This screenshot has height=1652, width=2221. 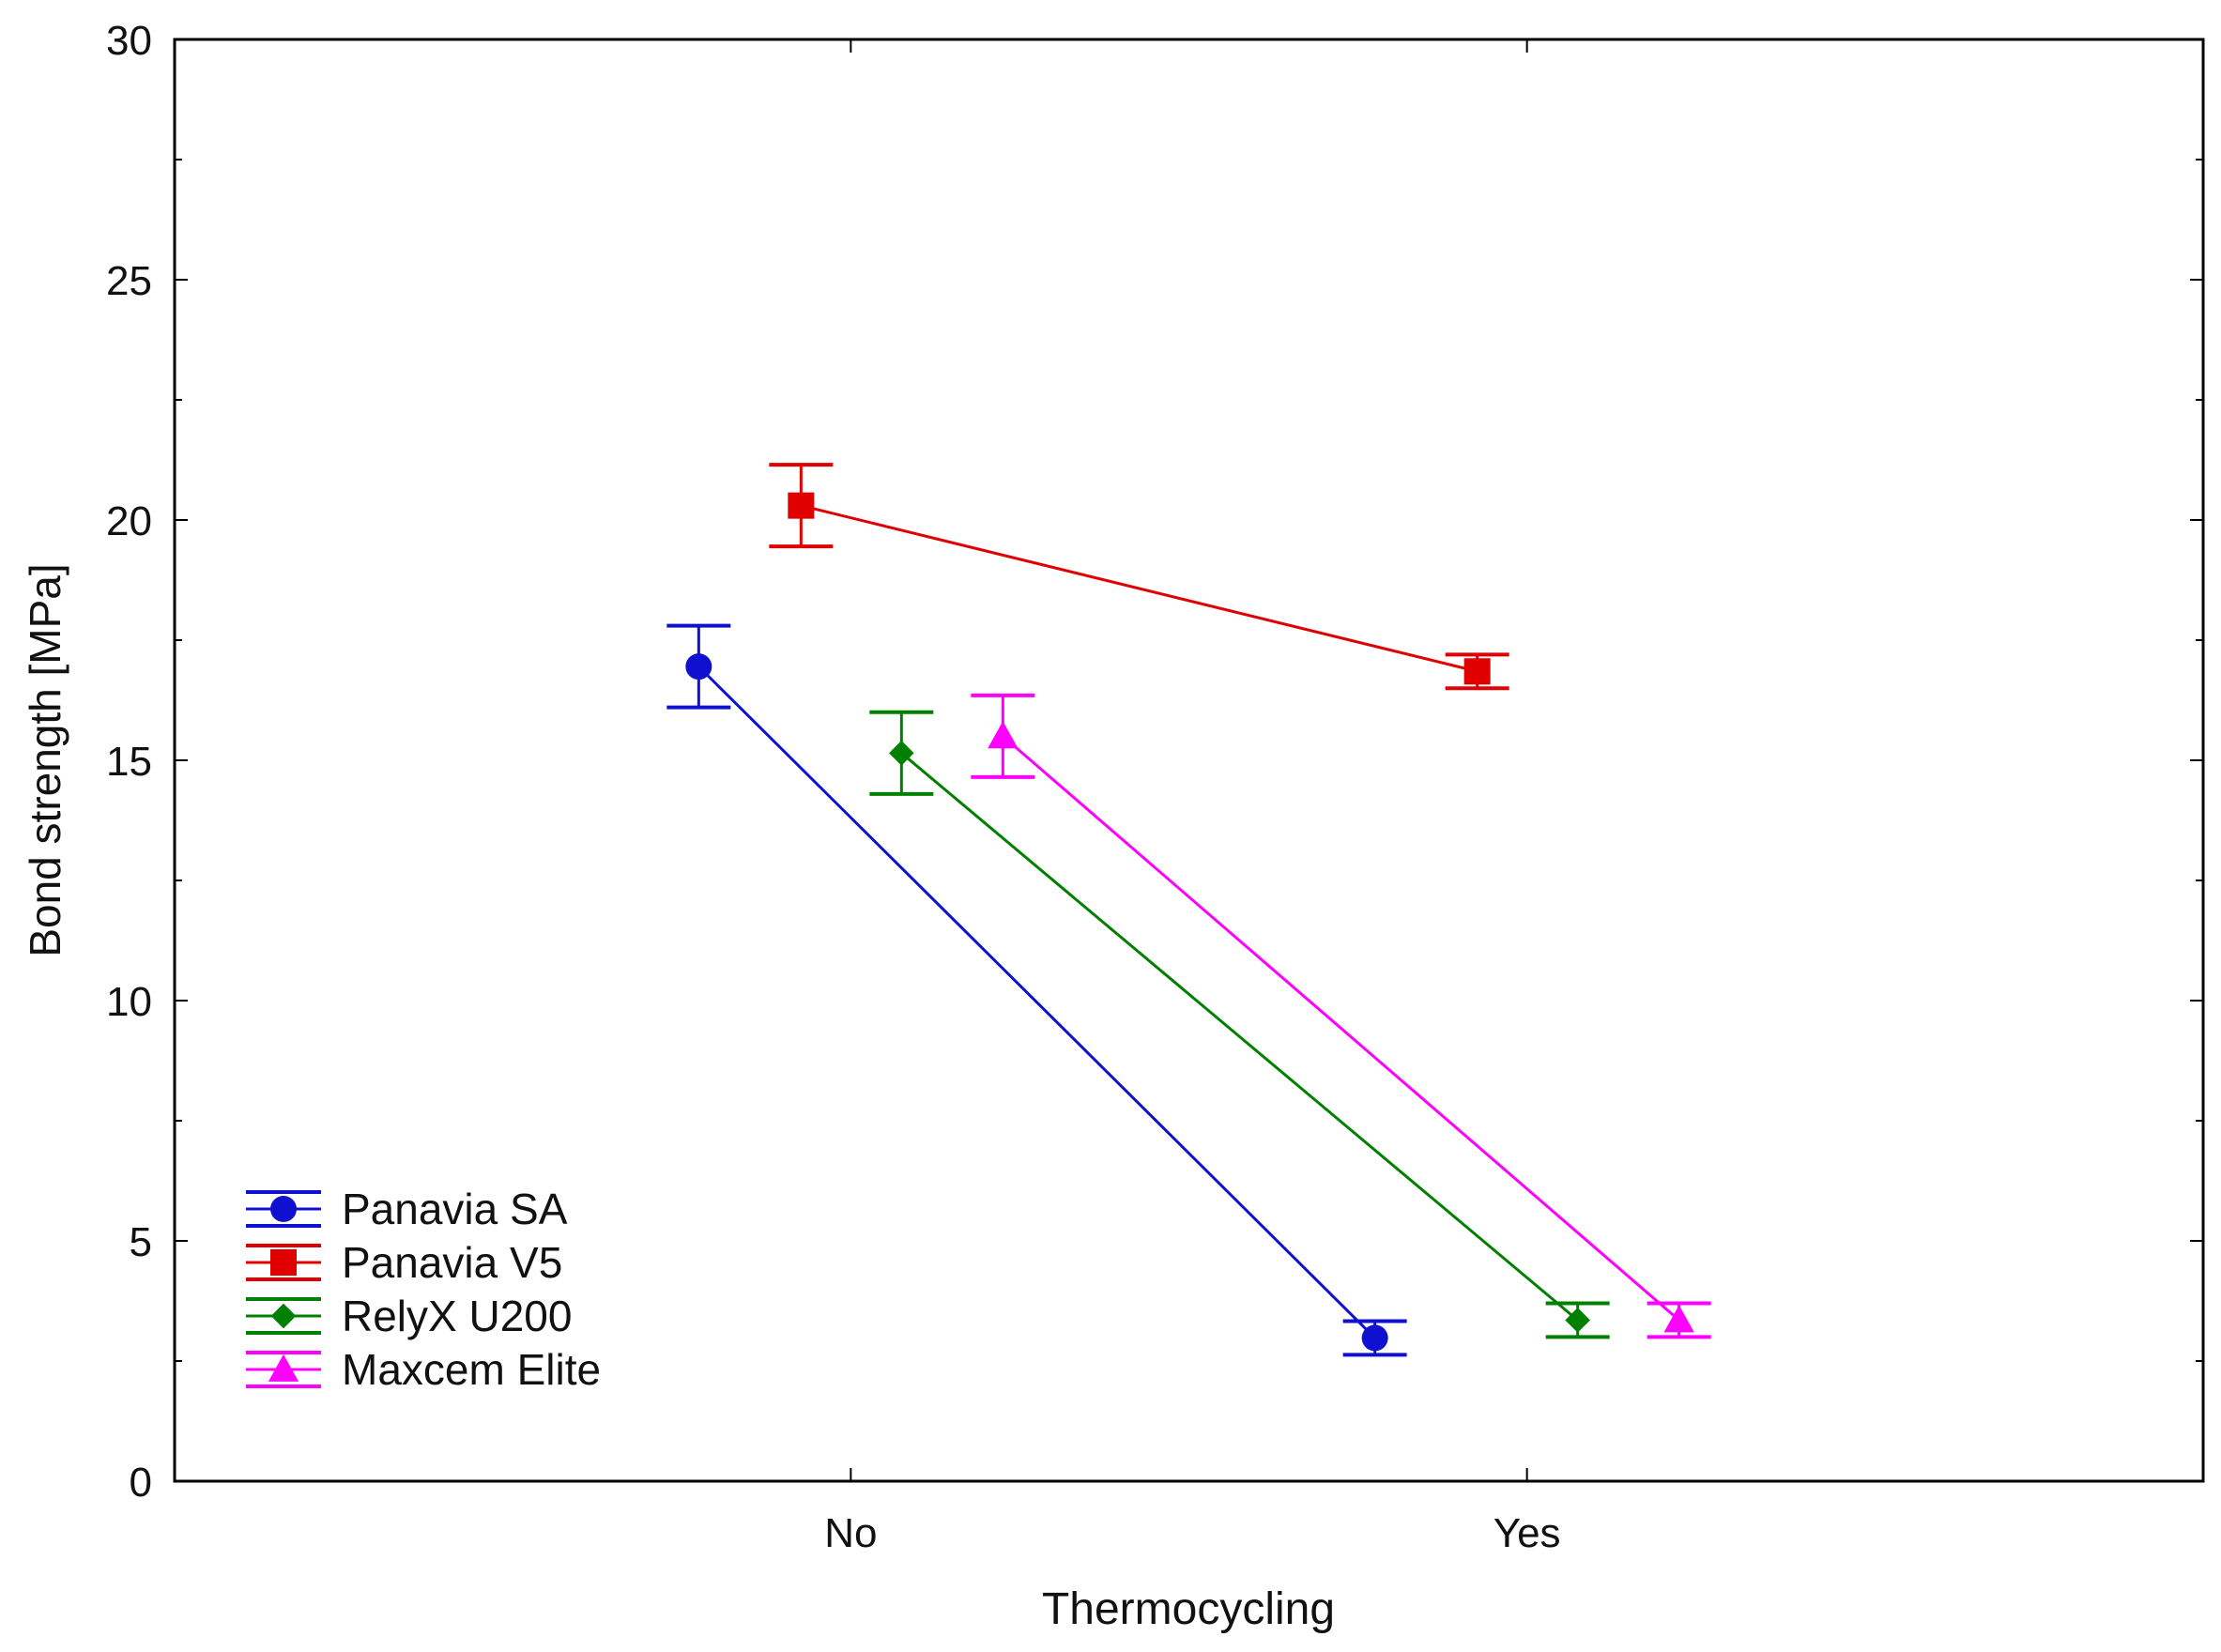 I want to click on legend-item: Maxcem Elite, so click(x=423, y=1369).